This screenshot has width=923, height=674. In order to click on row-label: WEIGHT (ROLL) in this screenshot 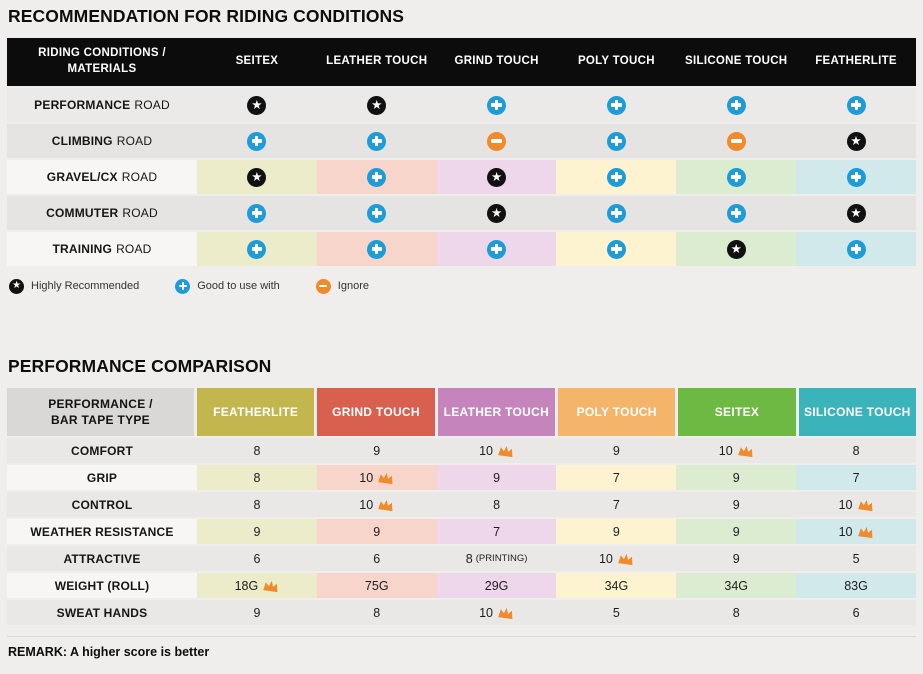, I will do `click(102, 585)`.